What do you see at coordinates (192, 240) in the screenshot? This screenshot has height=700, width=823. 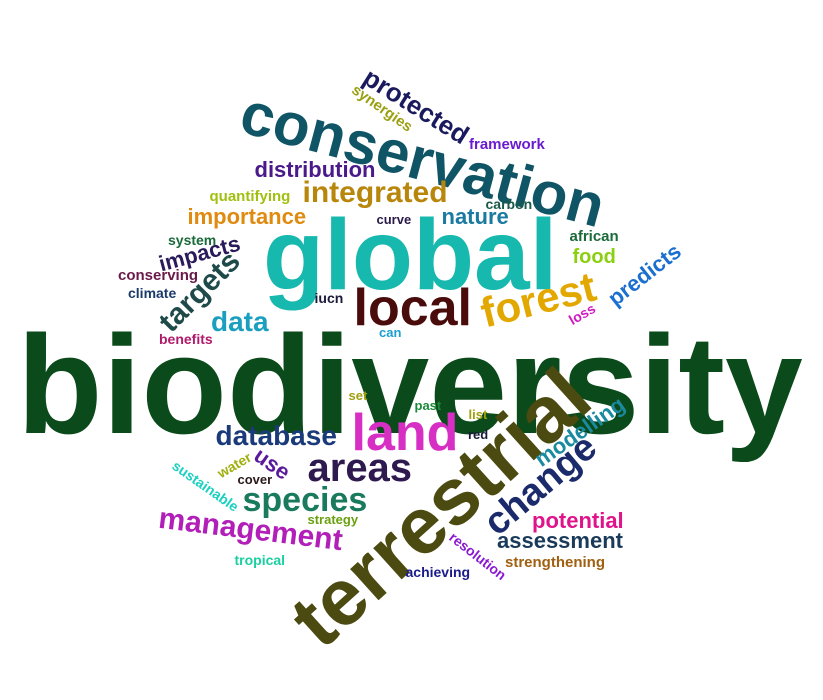 I see `word-system: system` at bounding box center [192, 240].